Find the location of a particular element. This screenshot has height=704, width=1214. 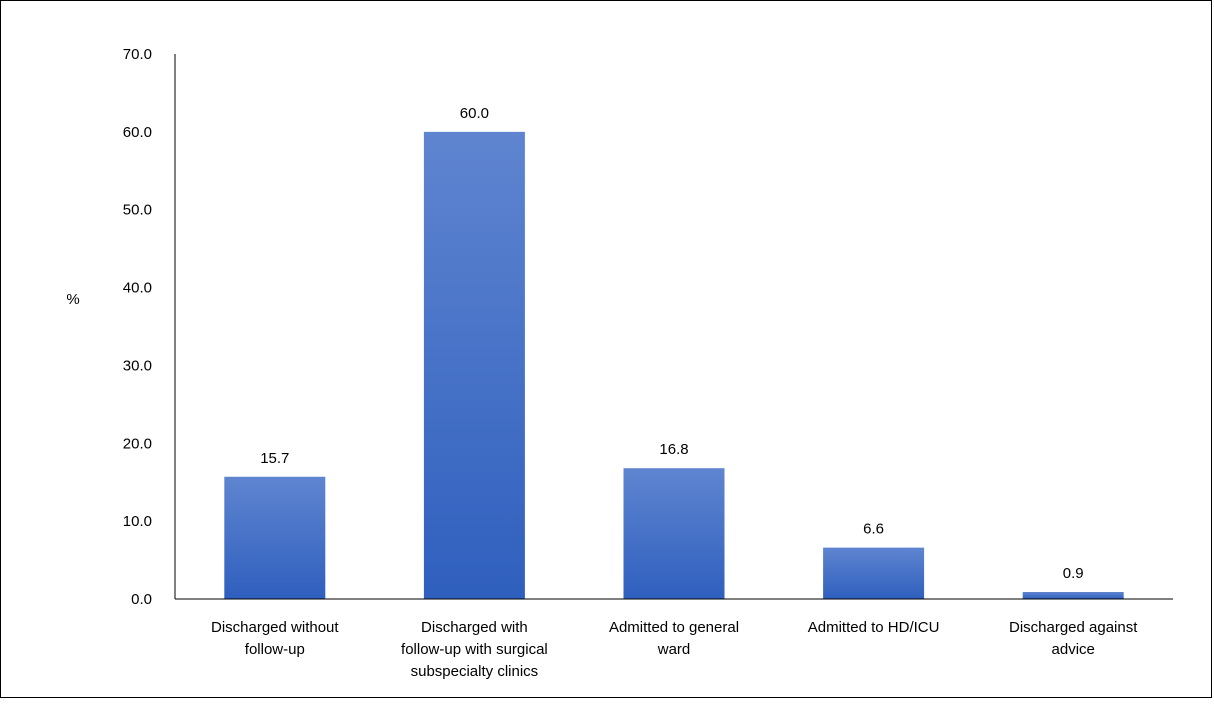

x-tick-label: ward is located at coordinates (674, 649).